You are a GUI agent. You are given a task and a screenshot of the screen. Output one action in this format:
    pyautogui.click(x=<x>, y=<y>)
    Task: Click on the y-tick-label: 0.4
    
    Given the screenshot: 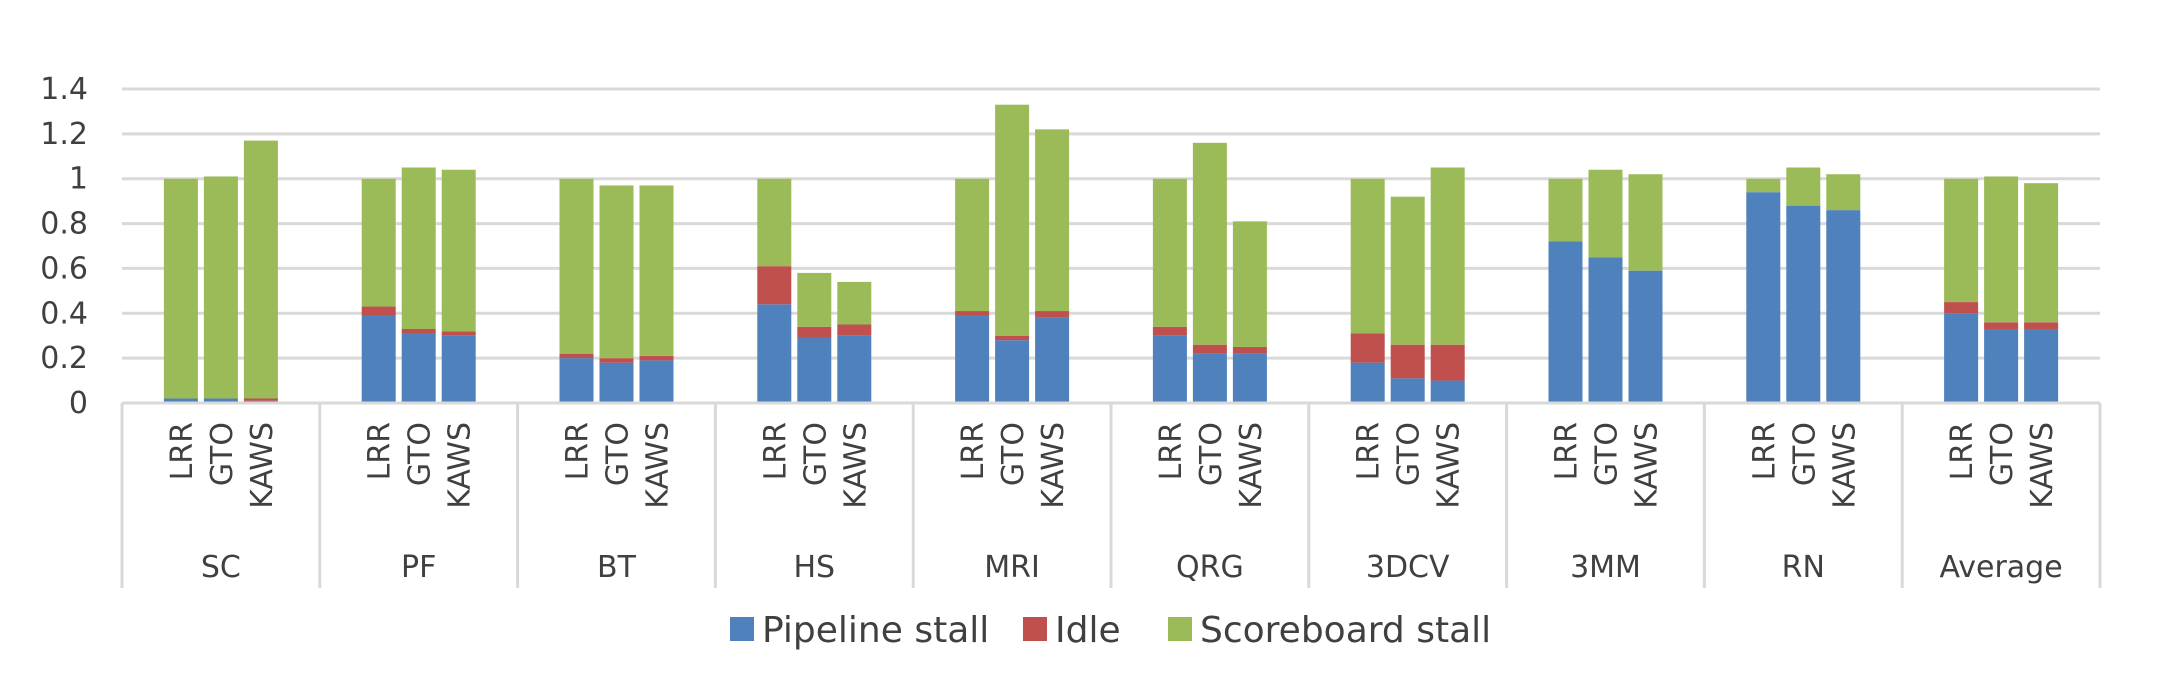 What is the action you would take?
    pyautogui.click(x=64, y=313)
    